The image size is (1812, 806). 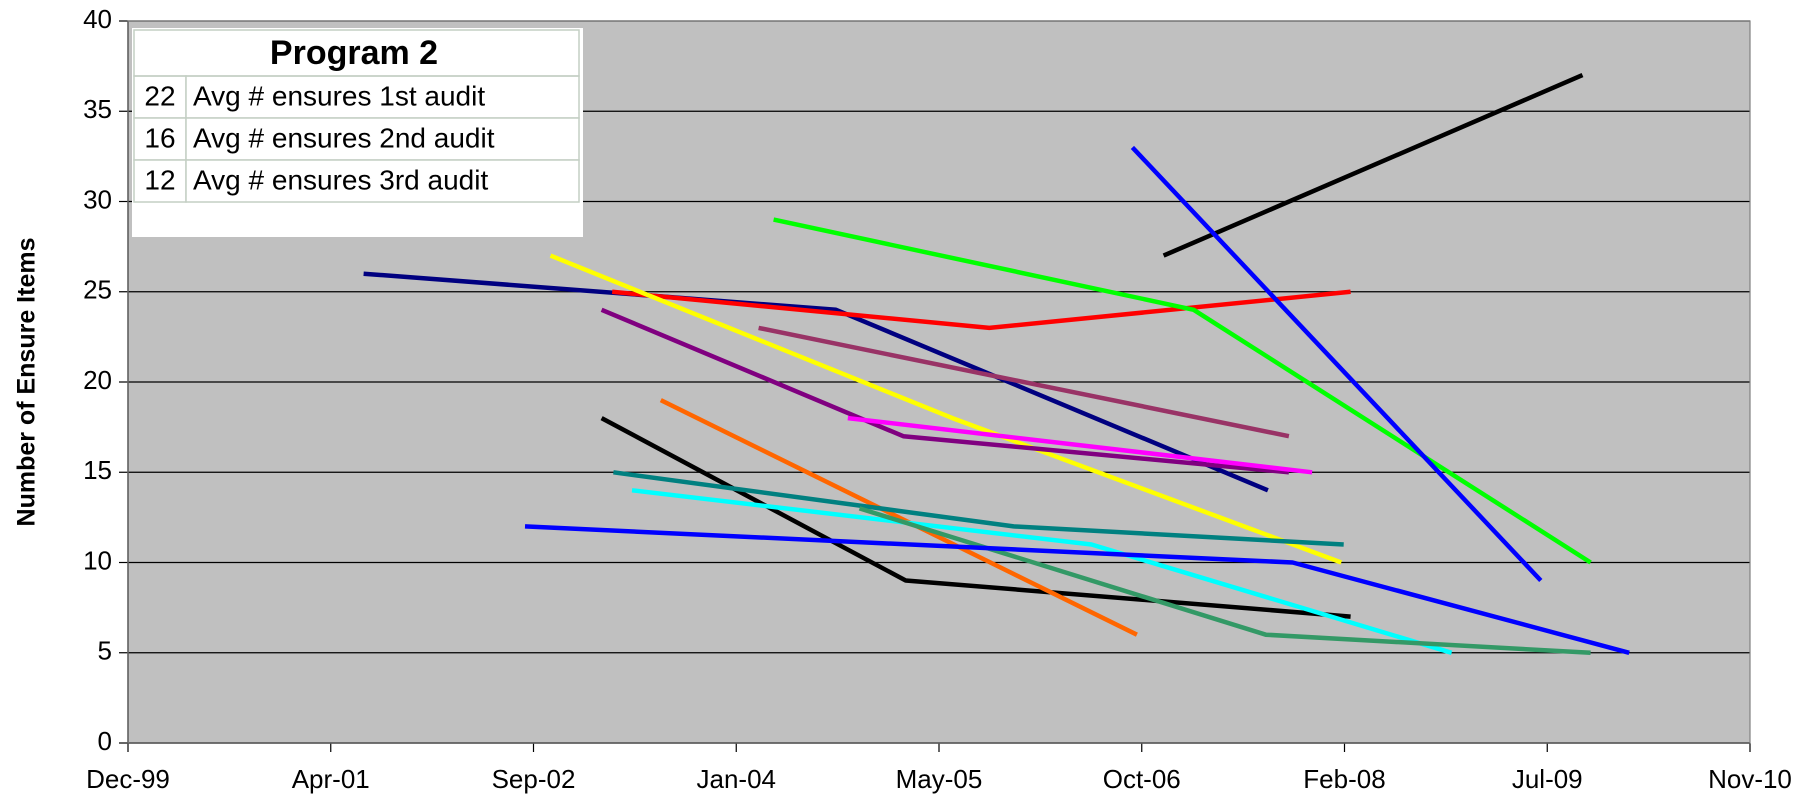 I want to click on y-tick-label: 5, so click(x=105, y=651).